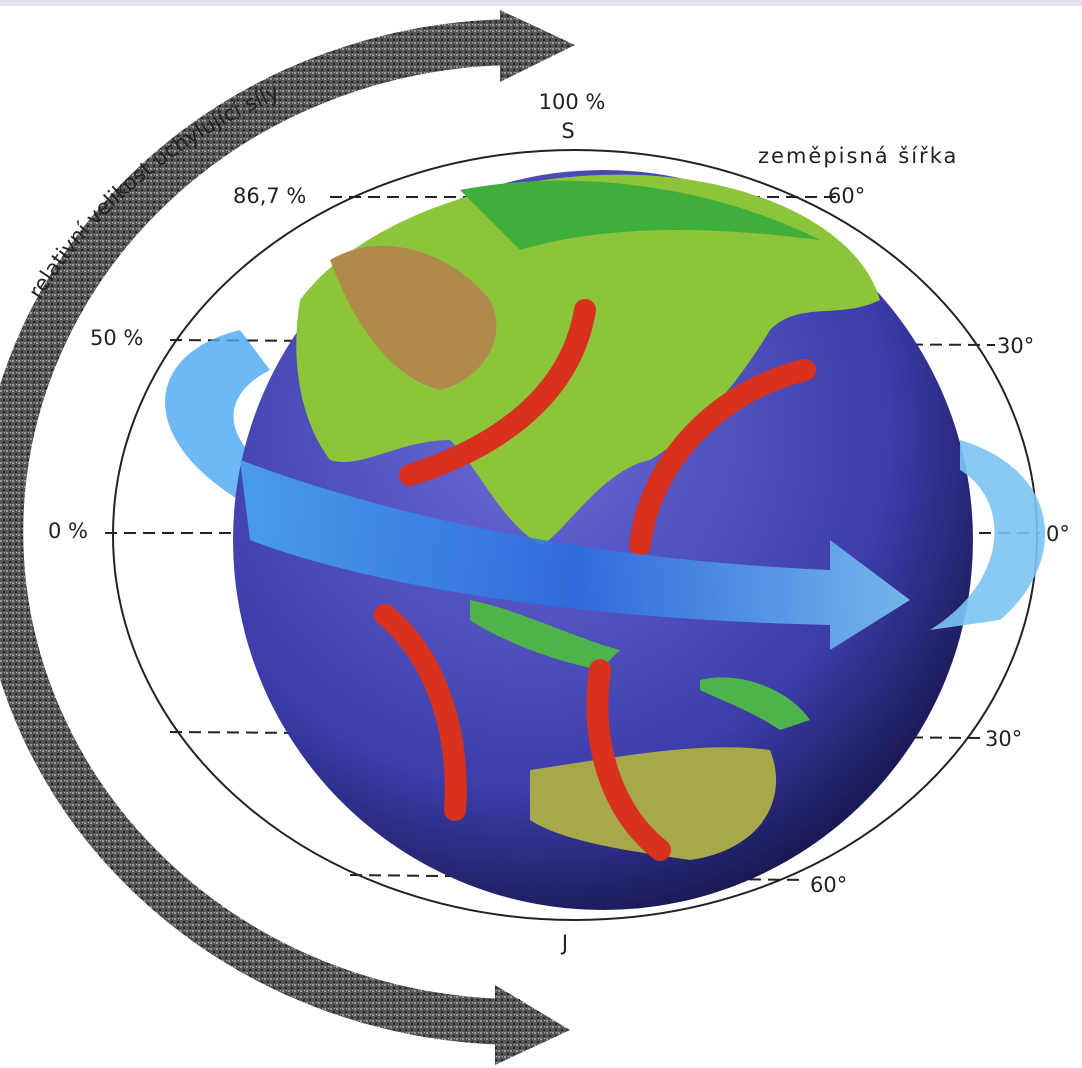 This screenshot has height=1068, width=1082. Describe the element at coordinates (269, 196) in the screenshot. I see `left-label: 86,7 %` at that location.